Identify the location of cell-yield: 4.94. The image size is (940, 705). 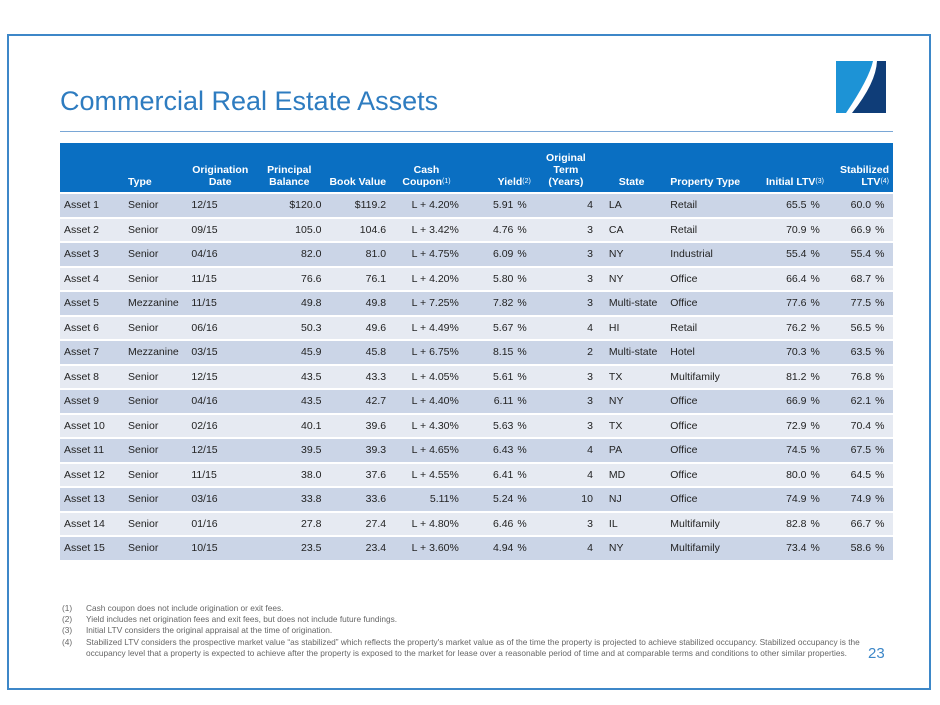
(490, 547).